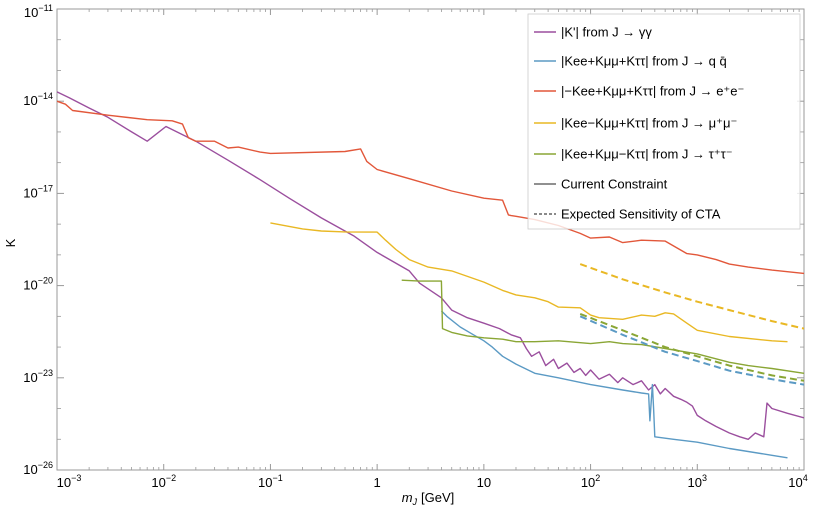  Describe the element at coordinates (10, 242) in the screenshot. I see `y-axis-label: K` at that location.